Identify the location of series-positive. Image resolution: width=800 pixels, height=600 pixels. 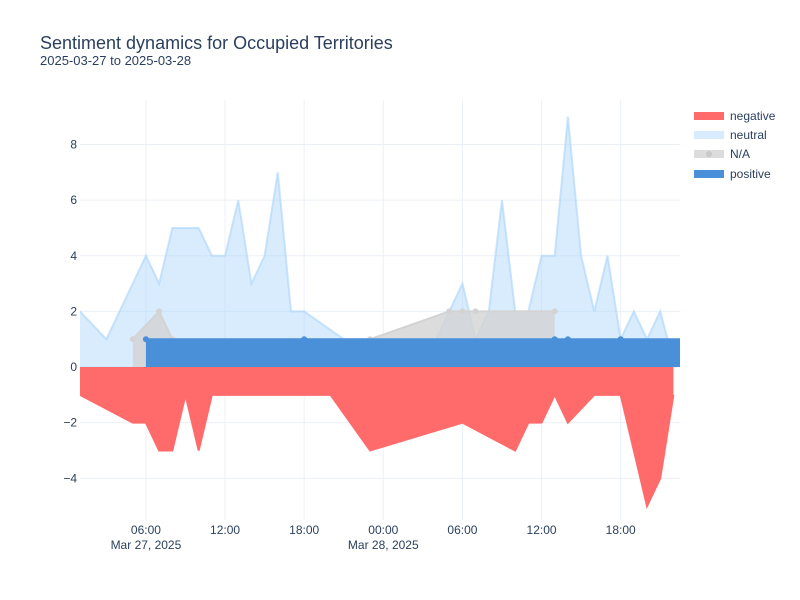
(416, 352).